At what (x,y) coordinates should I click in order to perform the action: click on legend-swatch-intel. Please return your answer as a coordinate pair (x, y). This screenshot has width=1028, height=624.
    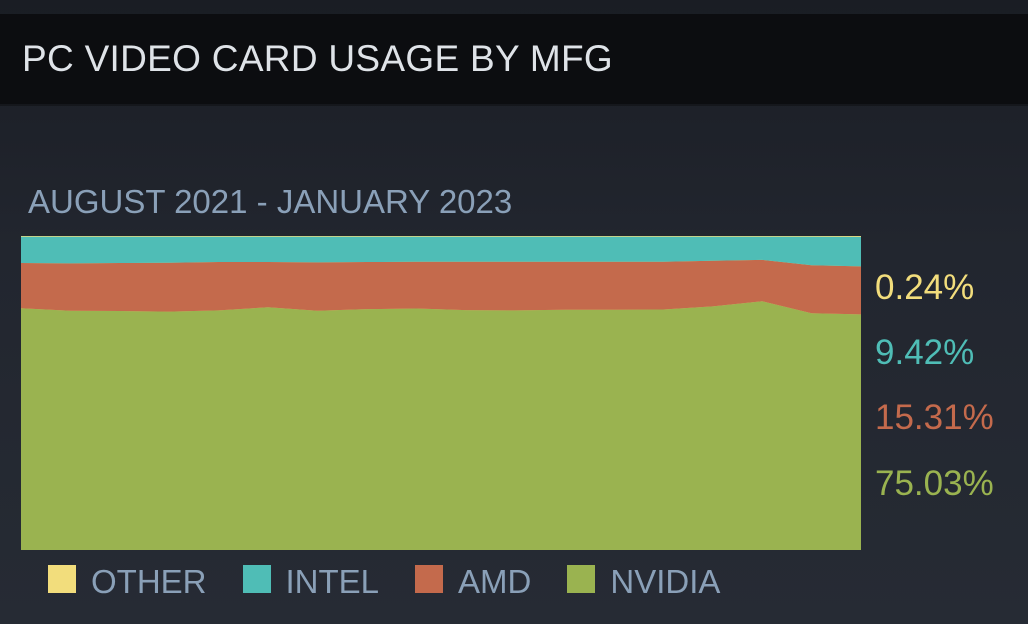
    Looking at the image, I should click on (256, 579).